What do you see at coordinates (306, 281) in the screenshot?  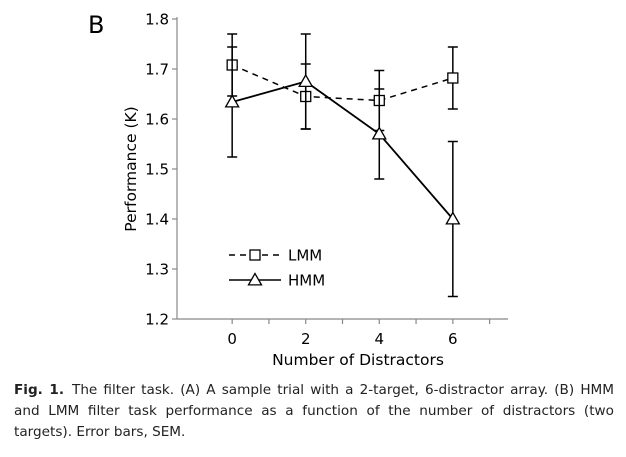 I see `legend-label: HMM` at bounding box center [306, 281].